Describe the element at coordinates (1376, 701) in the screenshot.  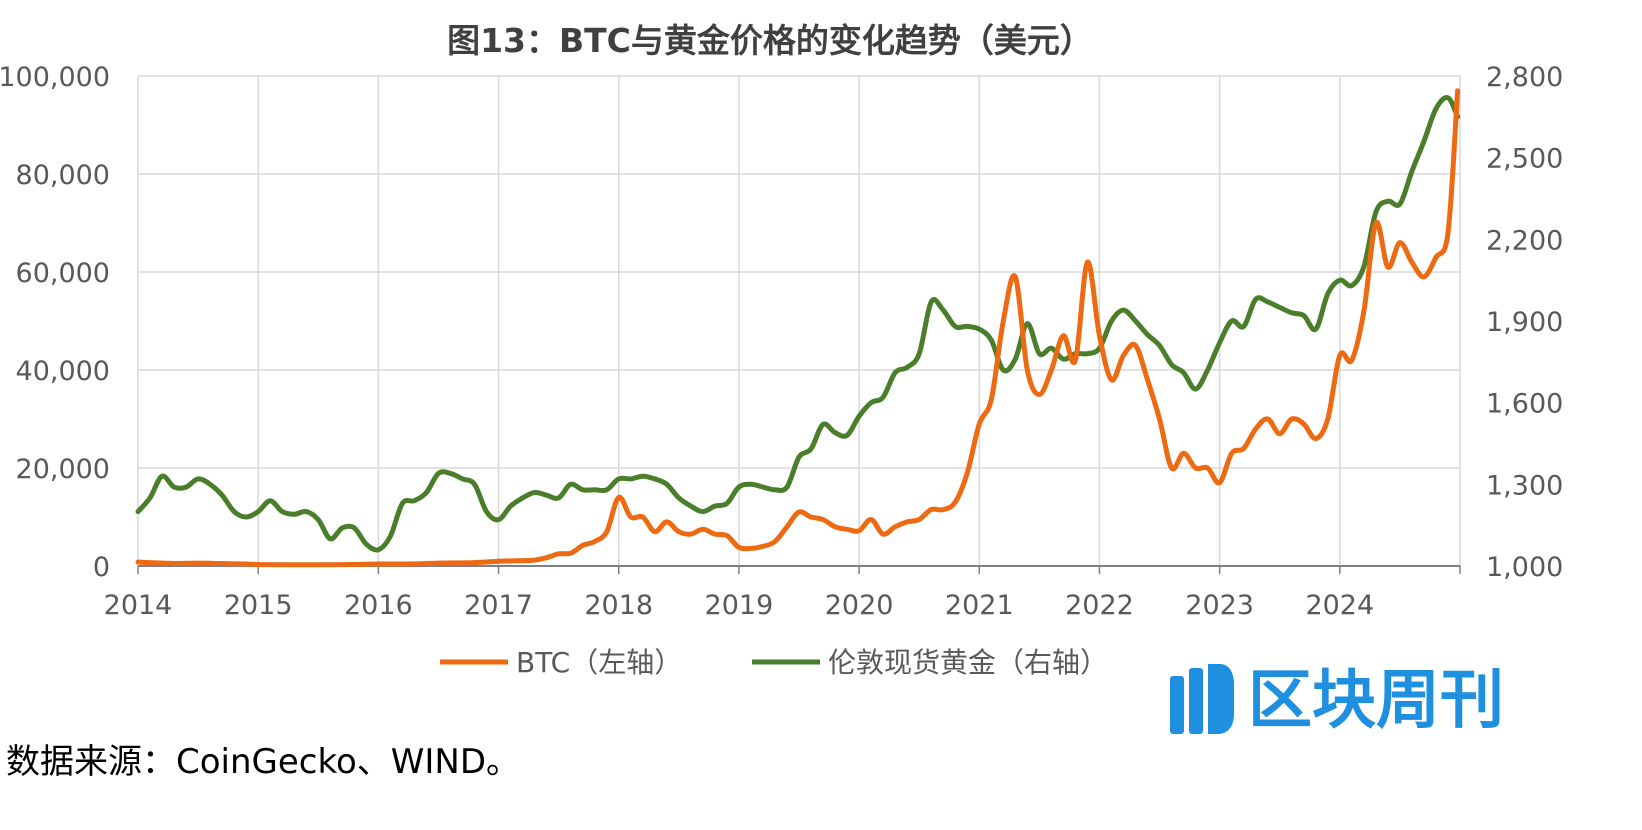
I see `watermark-text: 区块周刊` at that location.